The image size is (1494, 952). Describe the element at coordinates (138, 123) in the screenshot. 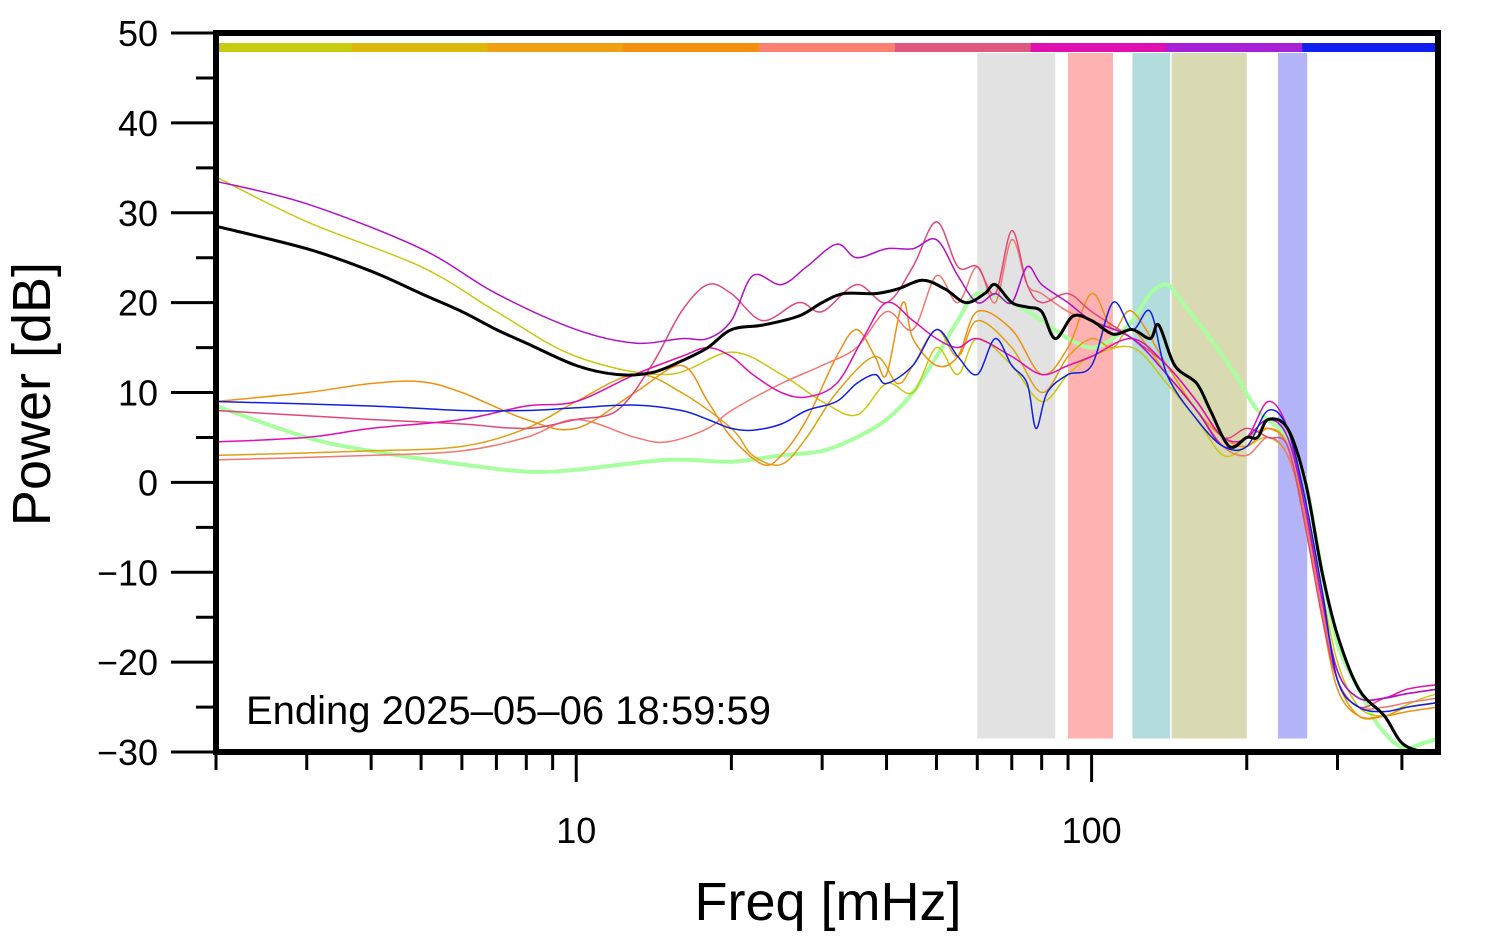

I see `y-tick-label: 40` at that location.